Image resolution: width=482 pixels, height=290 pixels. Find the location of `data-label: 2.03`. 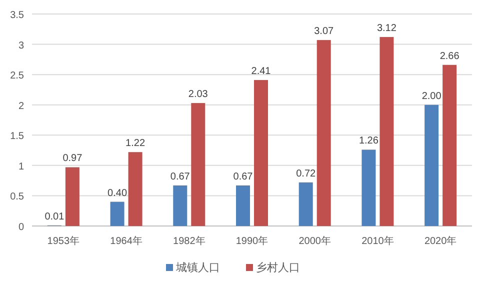

data-label: 2.03 is located at coordinates (198, 94).